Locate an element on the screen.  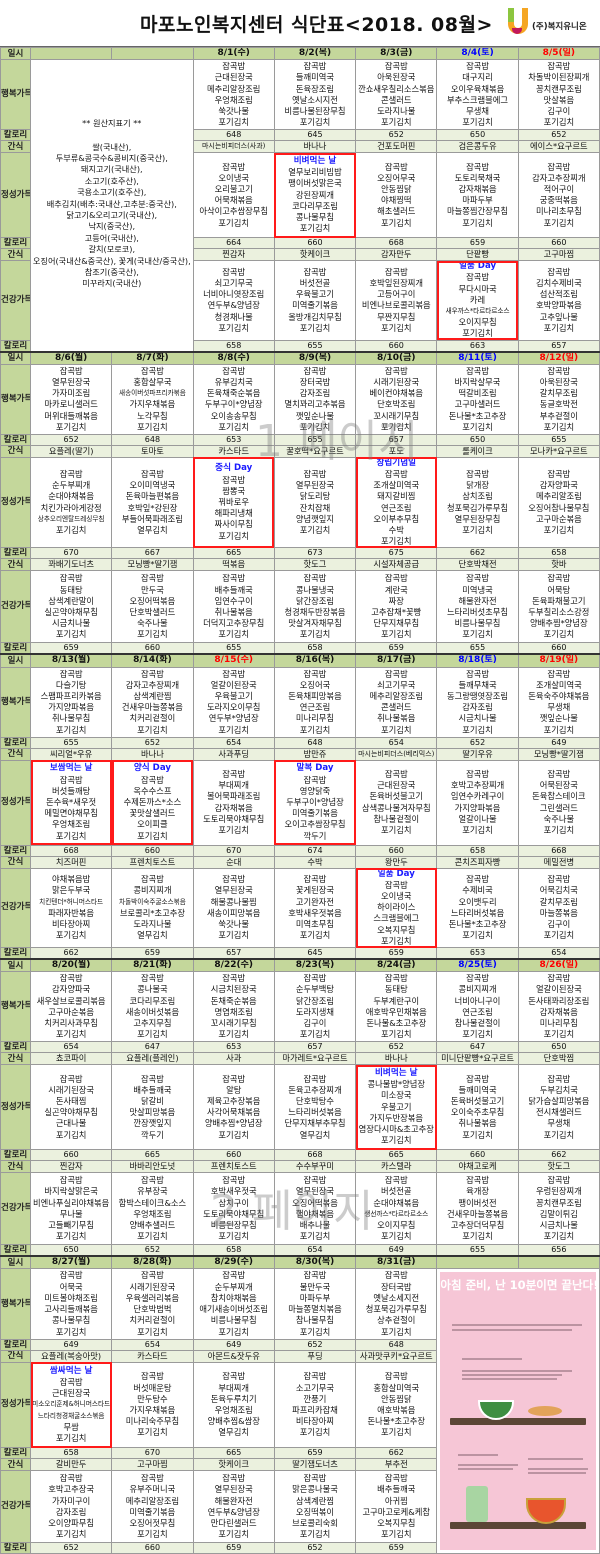
menu-item: 함박스테이크&소스 is located at coordinates (152, 1202).